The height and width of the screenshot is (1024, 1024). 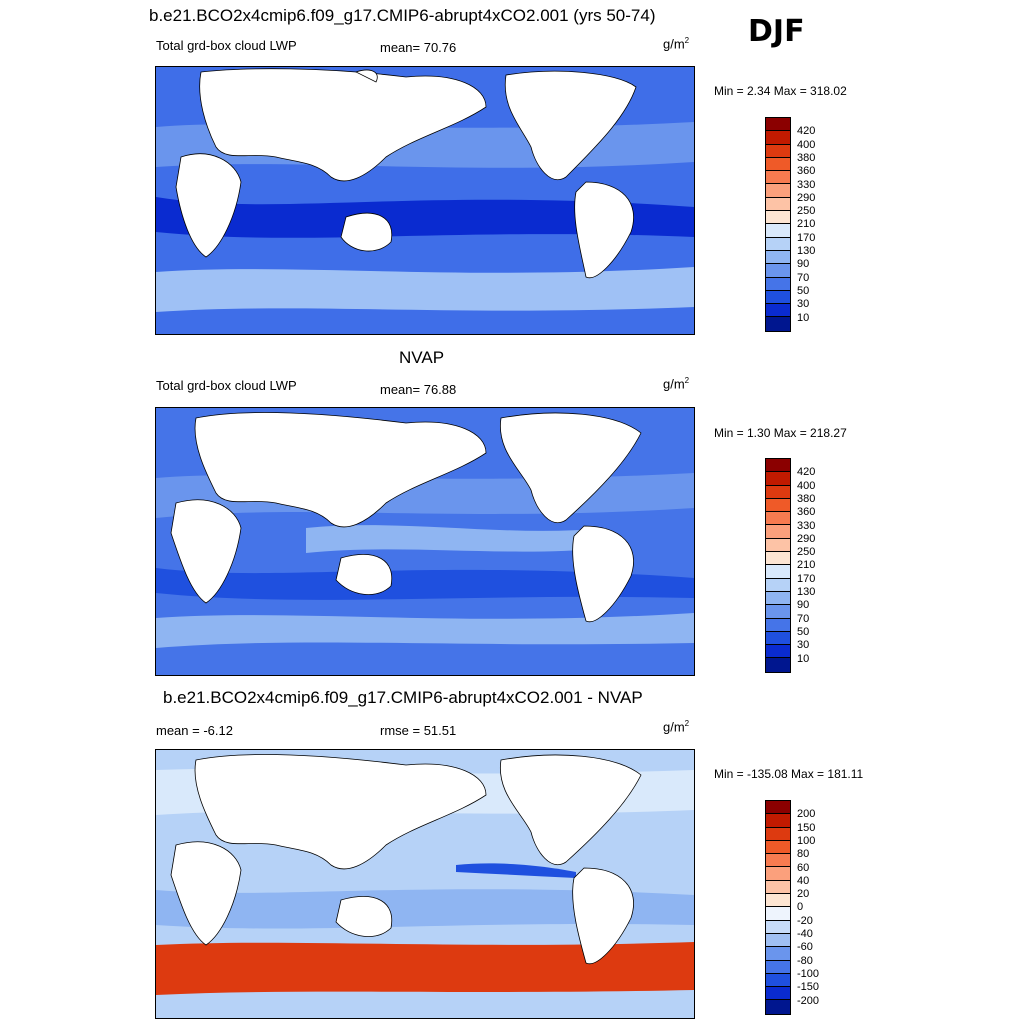 What do you see at coordinates (226, 385) in the screenshot?
I see `panel-2-variable-label: Total grd-box cloud LWP` at bounding box center [226, 385].